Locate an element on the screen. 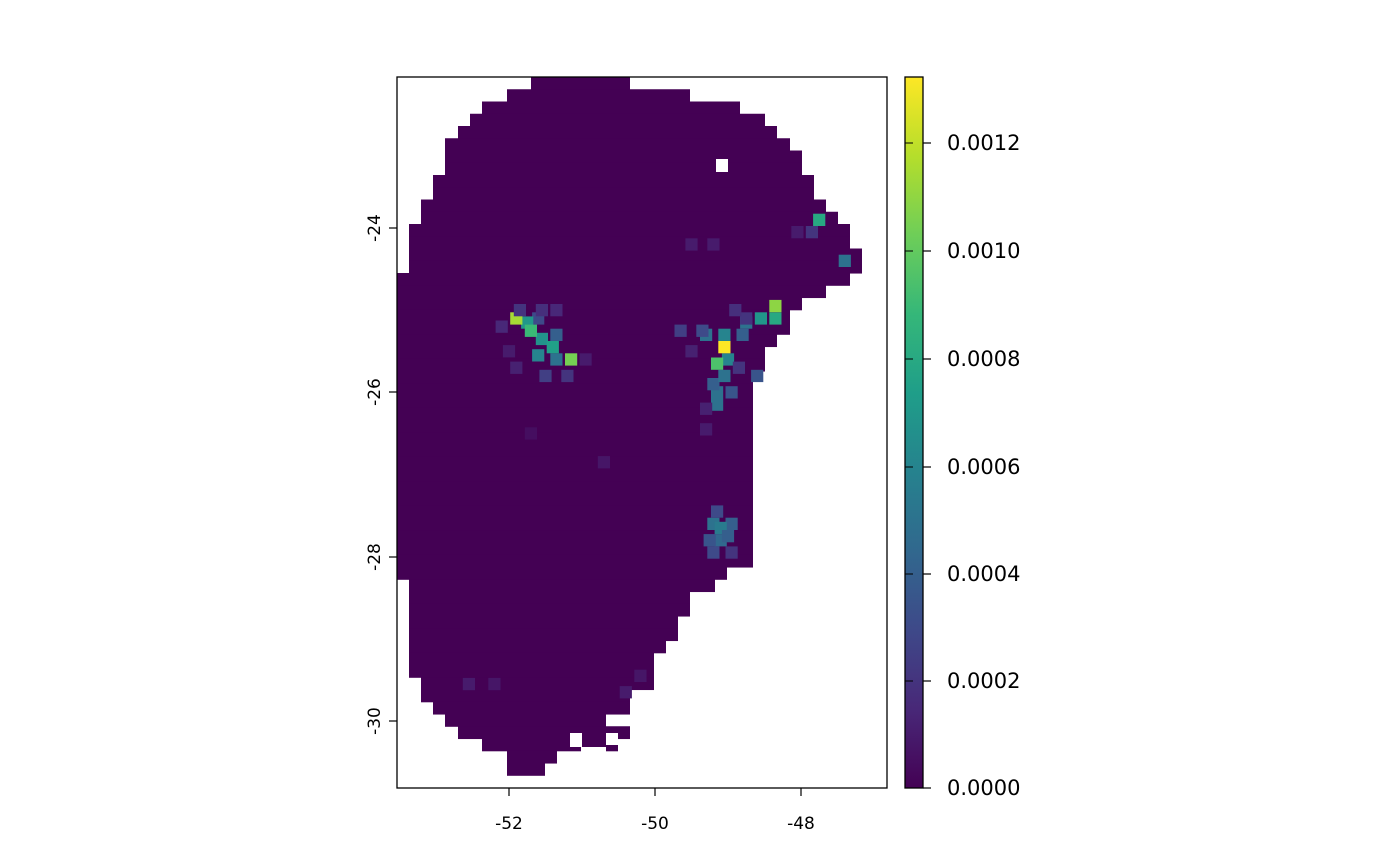  colorbar-tick-label: 0.0010 is located at coordinates (983, 251).